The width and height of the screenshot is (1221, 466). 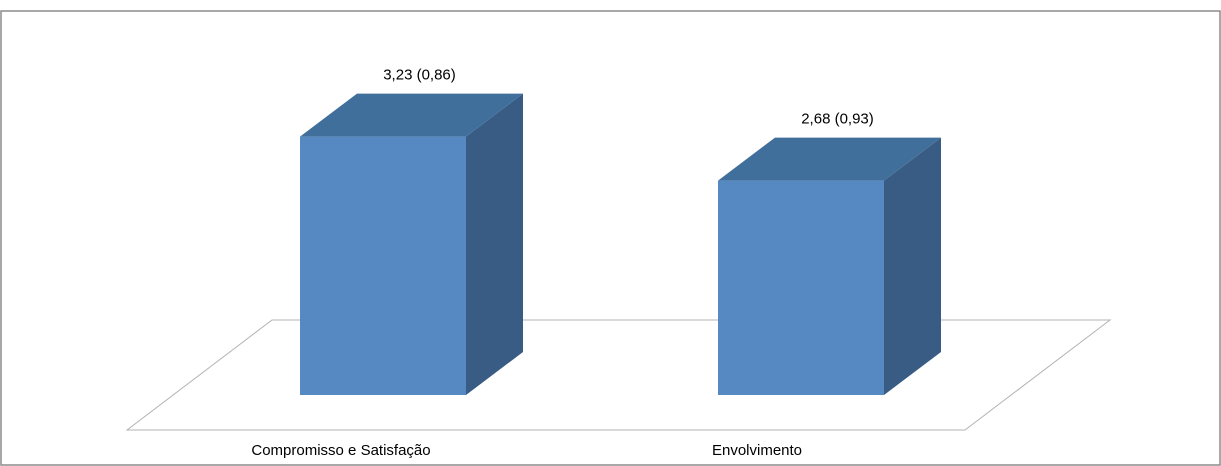 What do you see at coordinates (837, 119) in the screenshot?
I see `data-label: 2,68 (0,93)` at bounding box center [837, 119].